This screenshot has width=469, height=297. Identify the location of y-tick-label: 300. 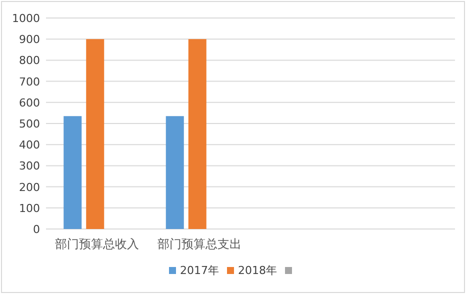
(29, 166).